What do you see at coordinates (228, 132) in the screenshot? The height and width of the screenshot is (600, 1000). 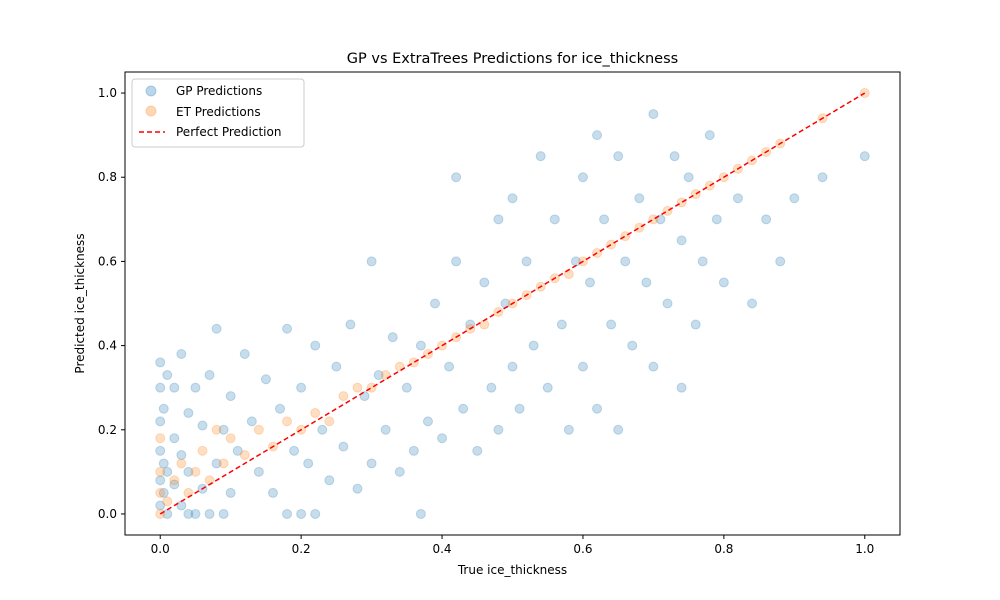 I see `legend-label-perfect: Perfect Prediction` at bounding box center [228, 132].